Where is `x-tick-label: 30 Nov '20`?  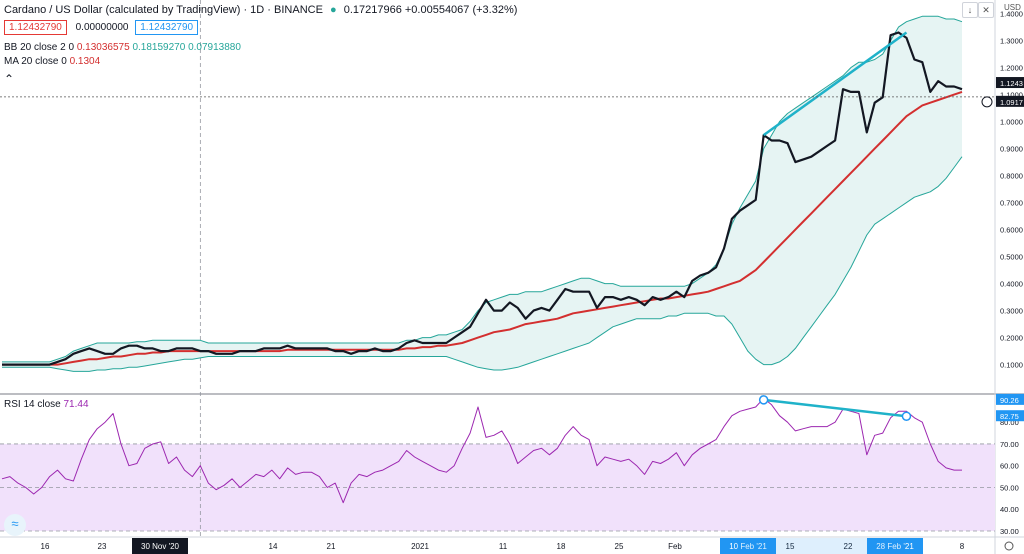 x-tick-label: 30 Nov '20 is located at coordinates (160, 546).